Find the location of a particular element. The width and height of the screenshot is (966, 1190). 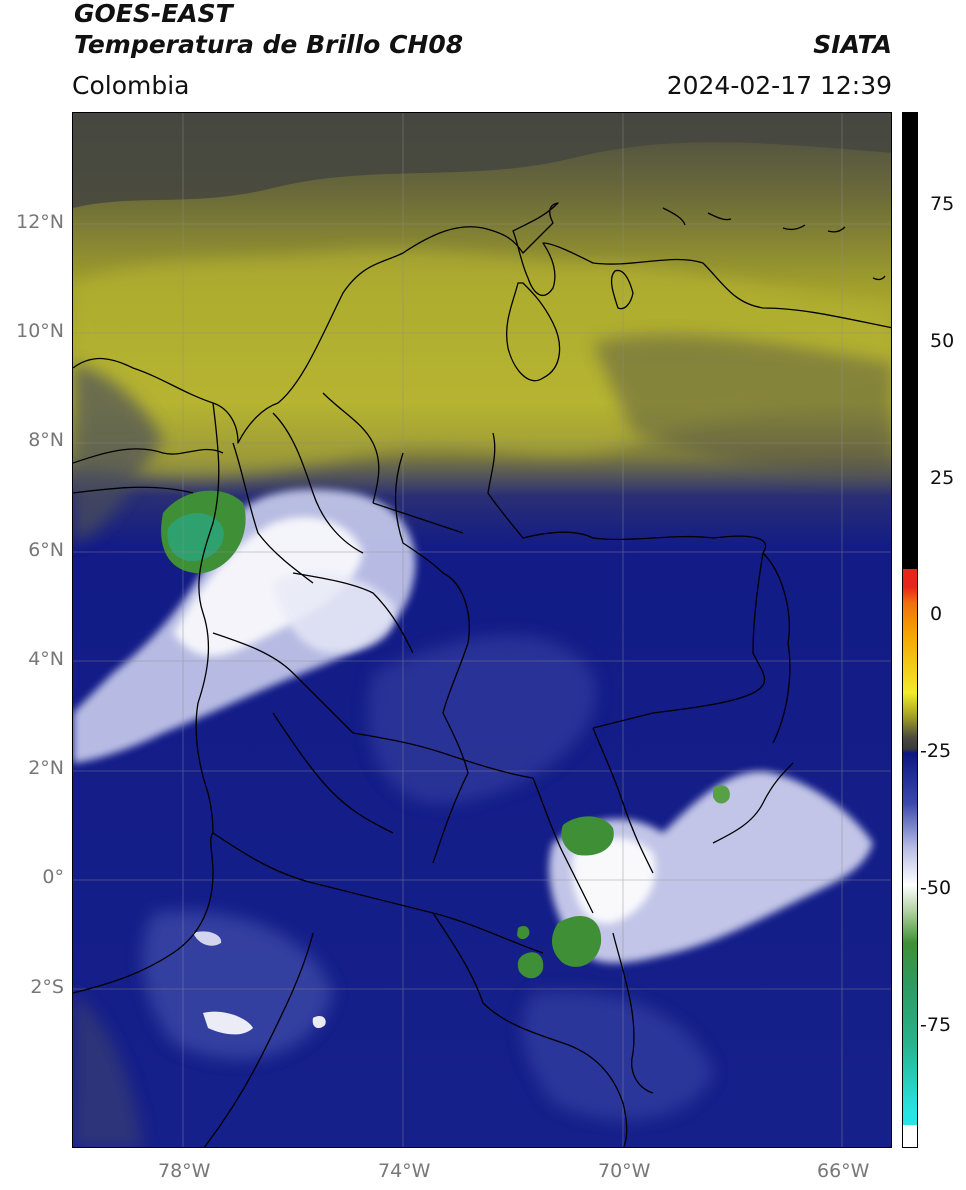

lat-tick: 10°N is located at coordinates (40, 331).